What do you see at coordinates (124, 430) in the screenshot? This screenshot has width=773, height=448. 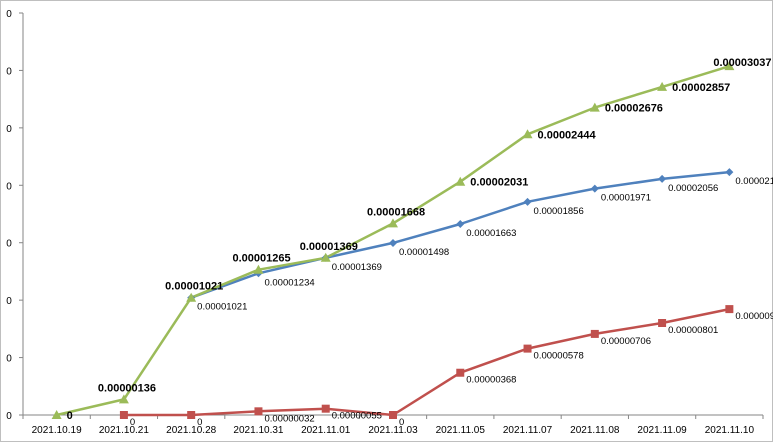 I see `x-tick-label: 2021.10.21` at bounding box center [124, 430].